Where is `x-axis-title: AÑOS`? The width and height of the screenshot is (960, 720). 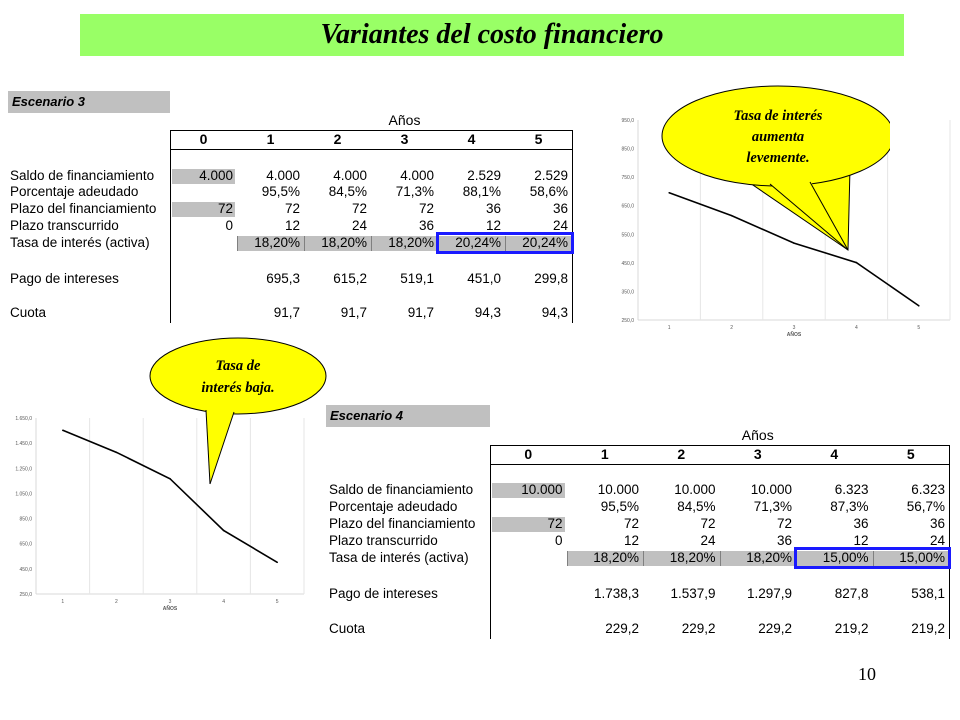
x-axis-title: AÑOS is located at coordinates (794, 334).